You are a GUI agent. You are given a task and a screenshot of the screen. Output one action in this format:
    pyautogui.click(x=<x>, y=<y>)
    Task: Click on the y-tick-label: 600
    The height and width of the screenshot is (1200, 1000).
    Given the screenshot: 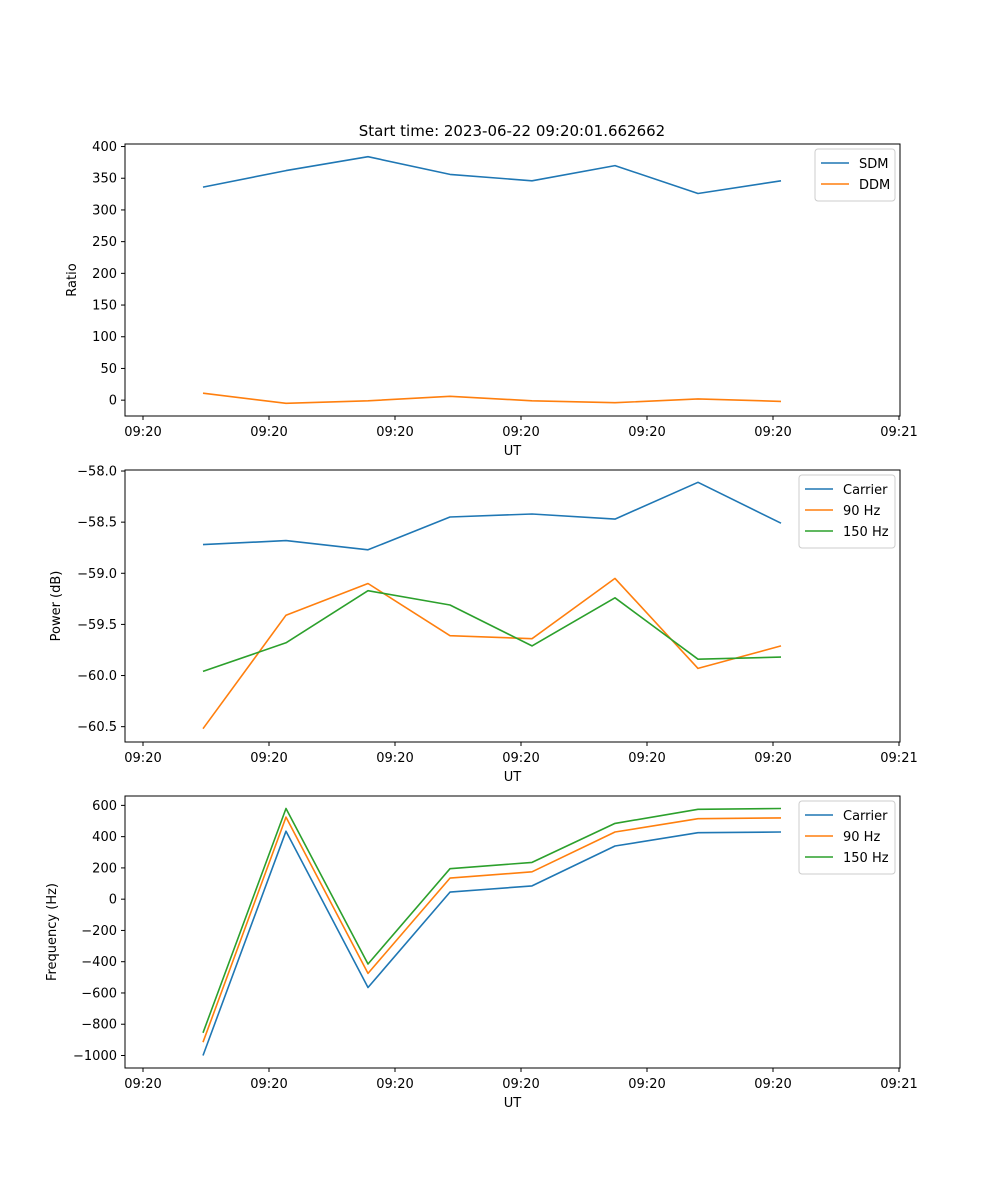 What is the action you would take?
    pyautogui.click(x=104, y=806)
    